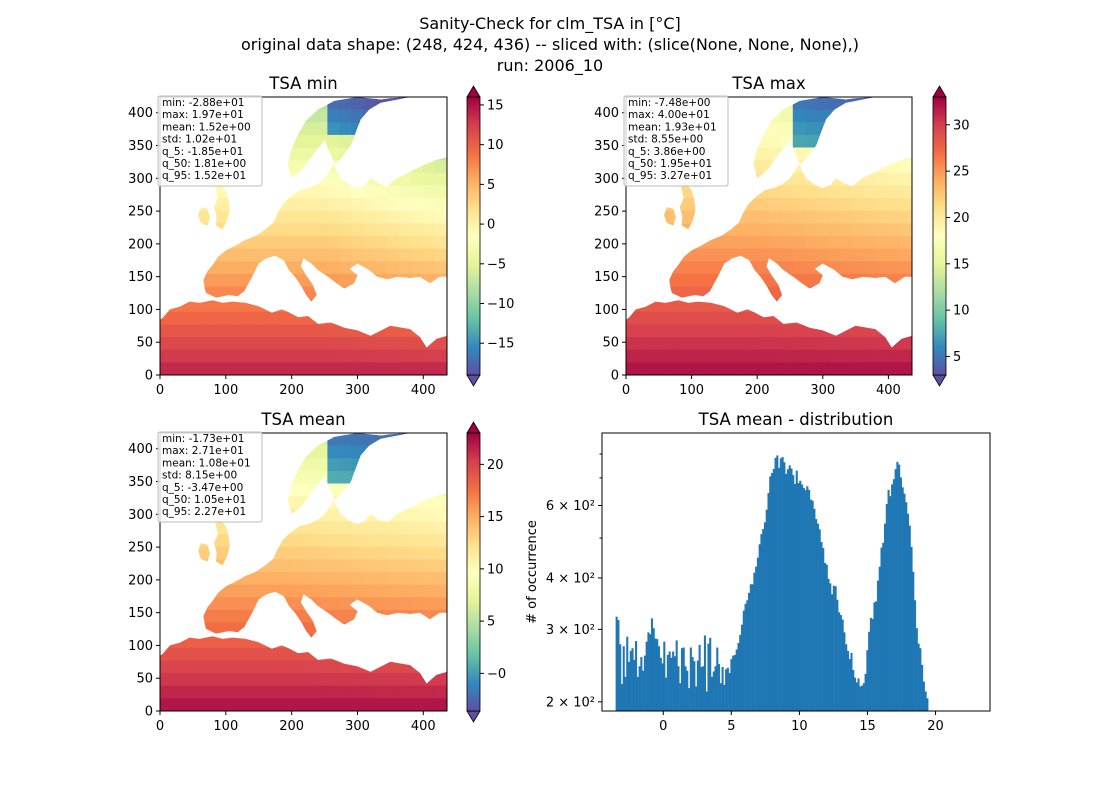 The width and height of the screenshot is (1100, 800). What do you see at coordinates (796, 419) in the screenshot?
I see `histogram-title: TSA mean - distribution` at bounding box center [796, 419].